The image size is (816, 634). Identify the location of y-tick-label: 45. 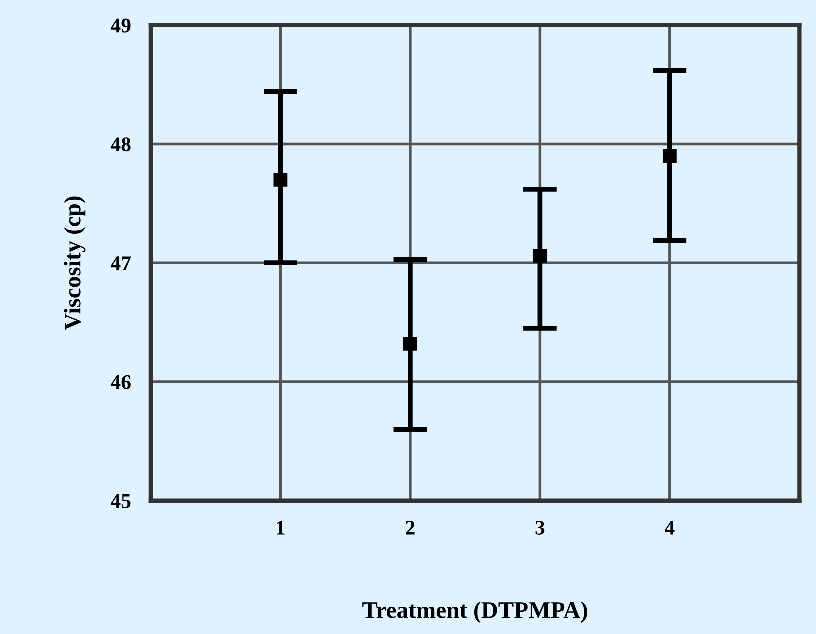
(120, 501).